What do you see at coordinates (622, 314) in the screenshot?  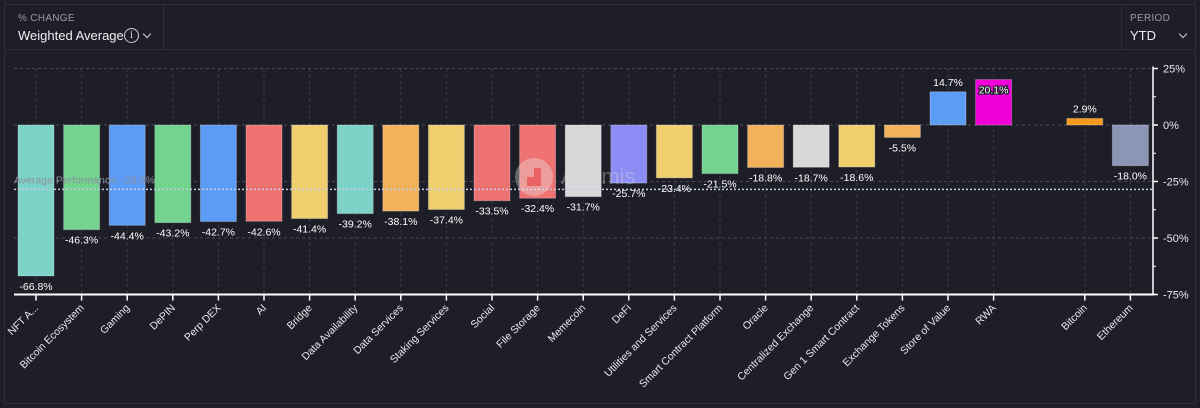 I see `x-tick-label: DeFi` at bounding box center [622, 314].